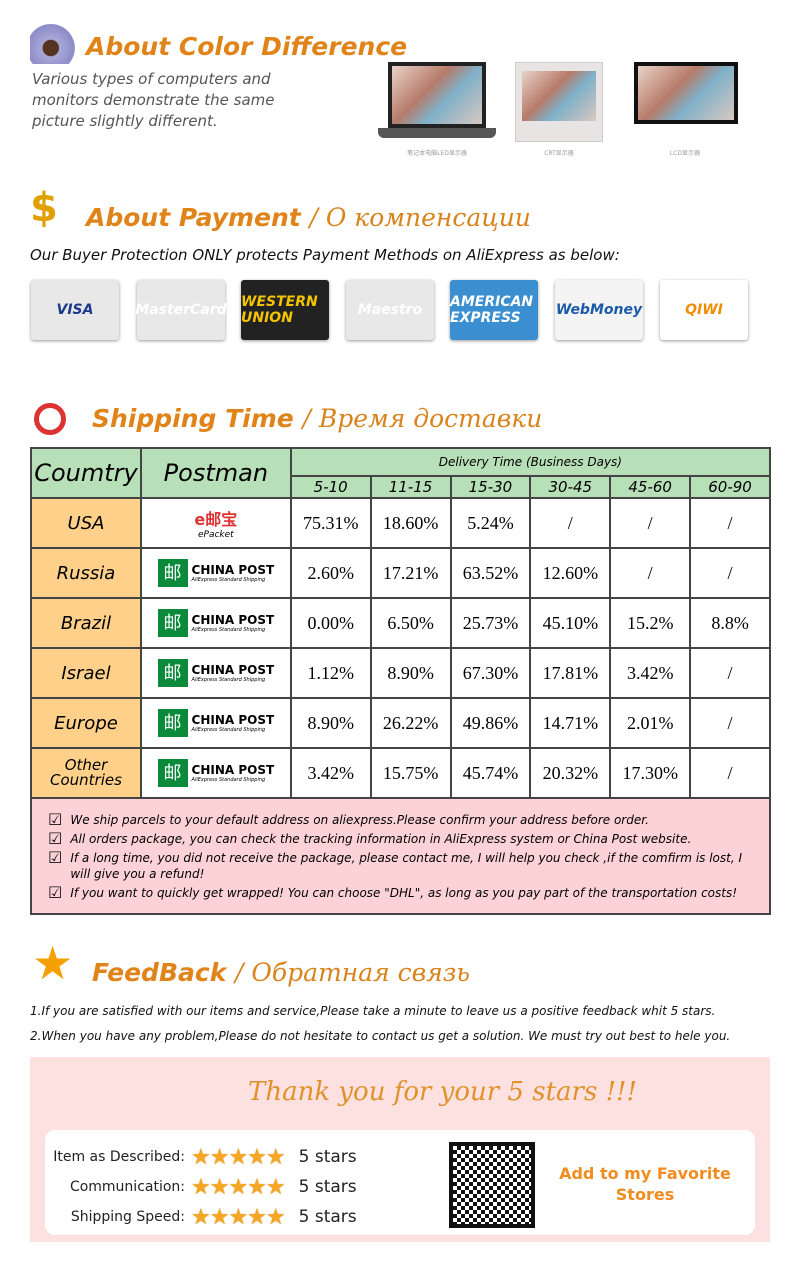  What do you see at coordinates (559, 102) in the screenshot?
I see `crt-monitor-image` at bounding box center [559, 102].